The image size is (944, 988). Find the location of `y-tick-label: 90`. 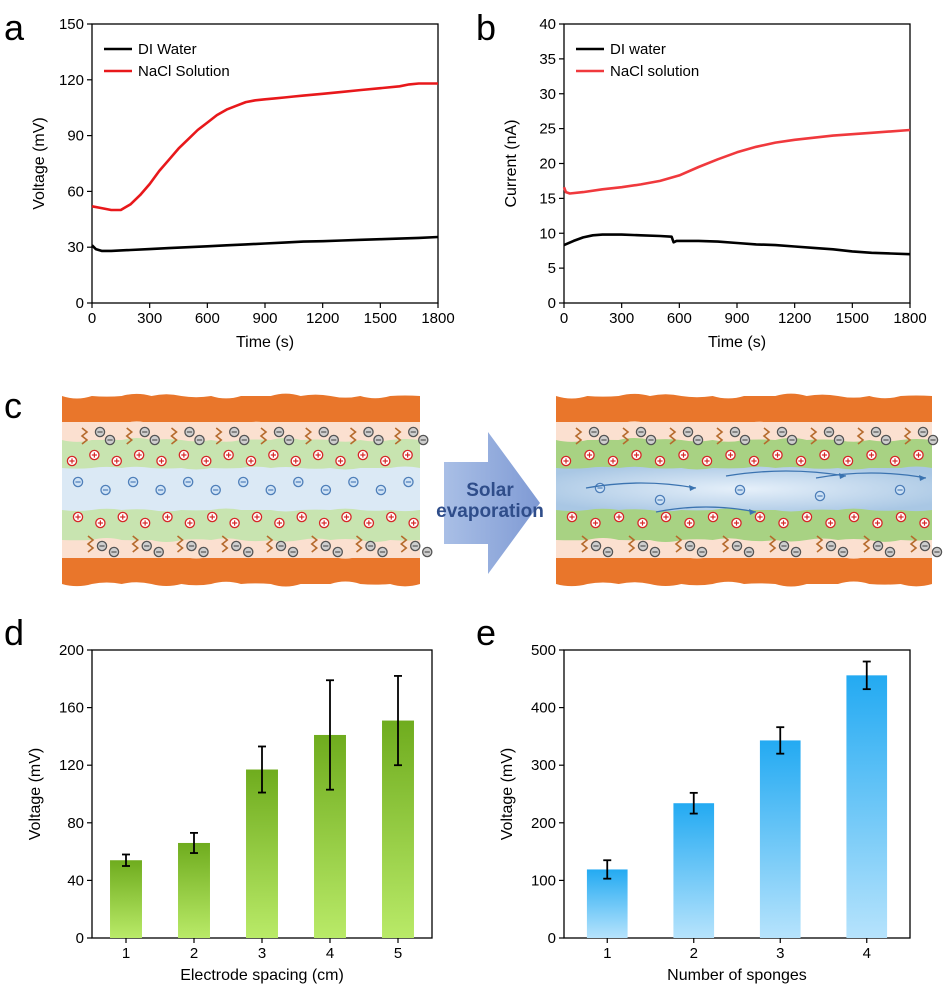

y-tick-label: 90 is located at coordinates (75, 136).